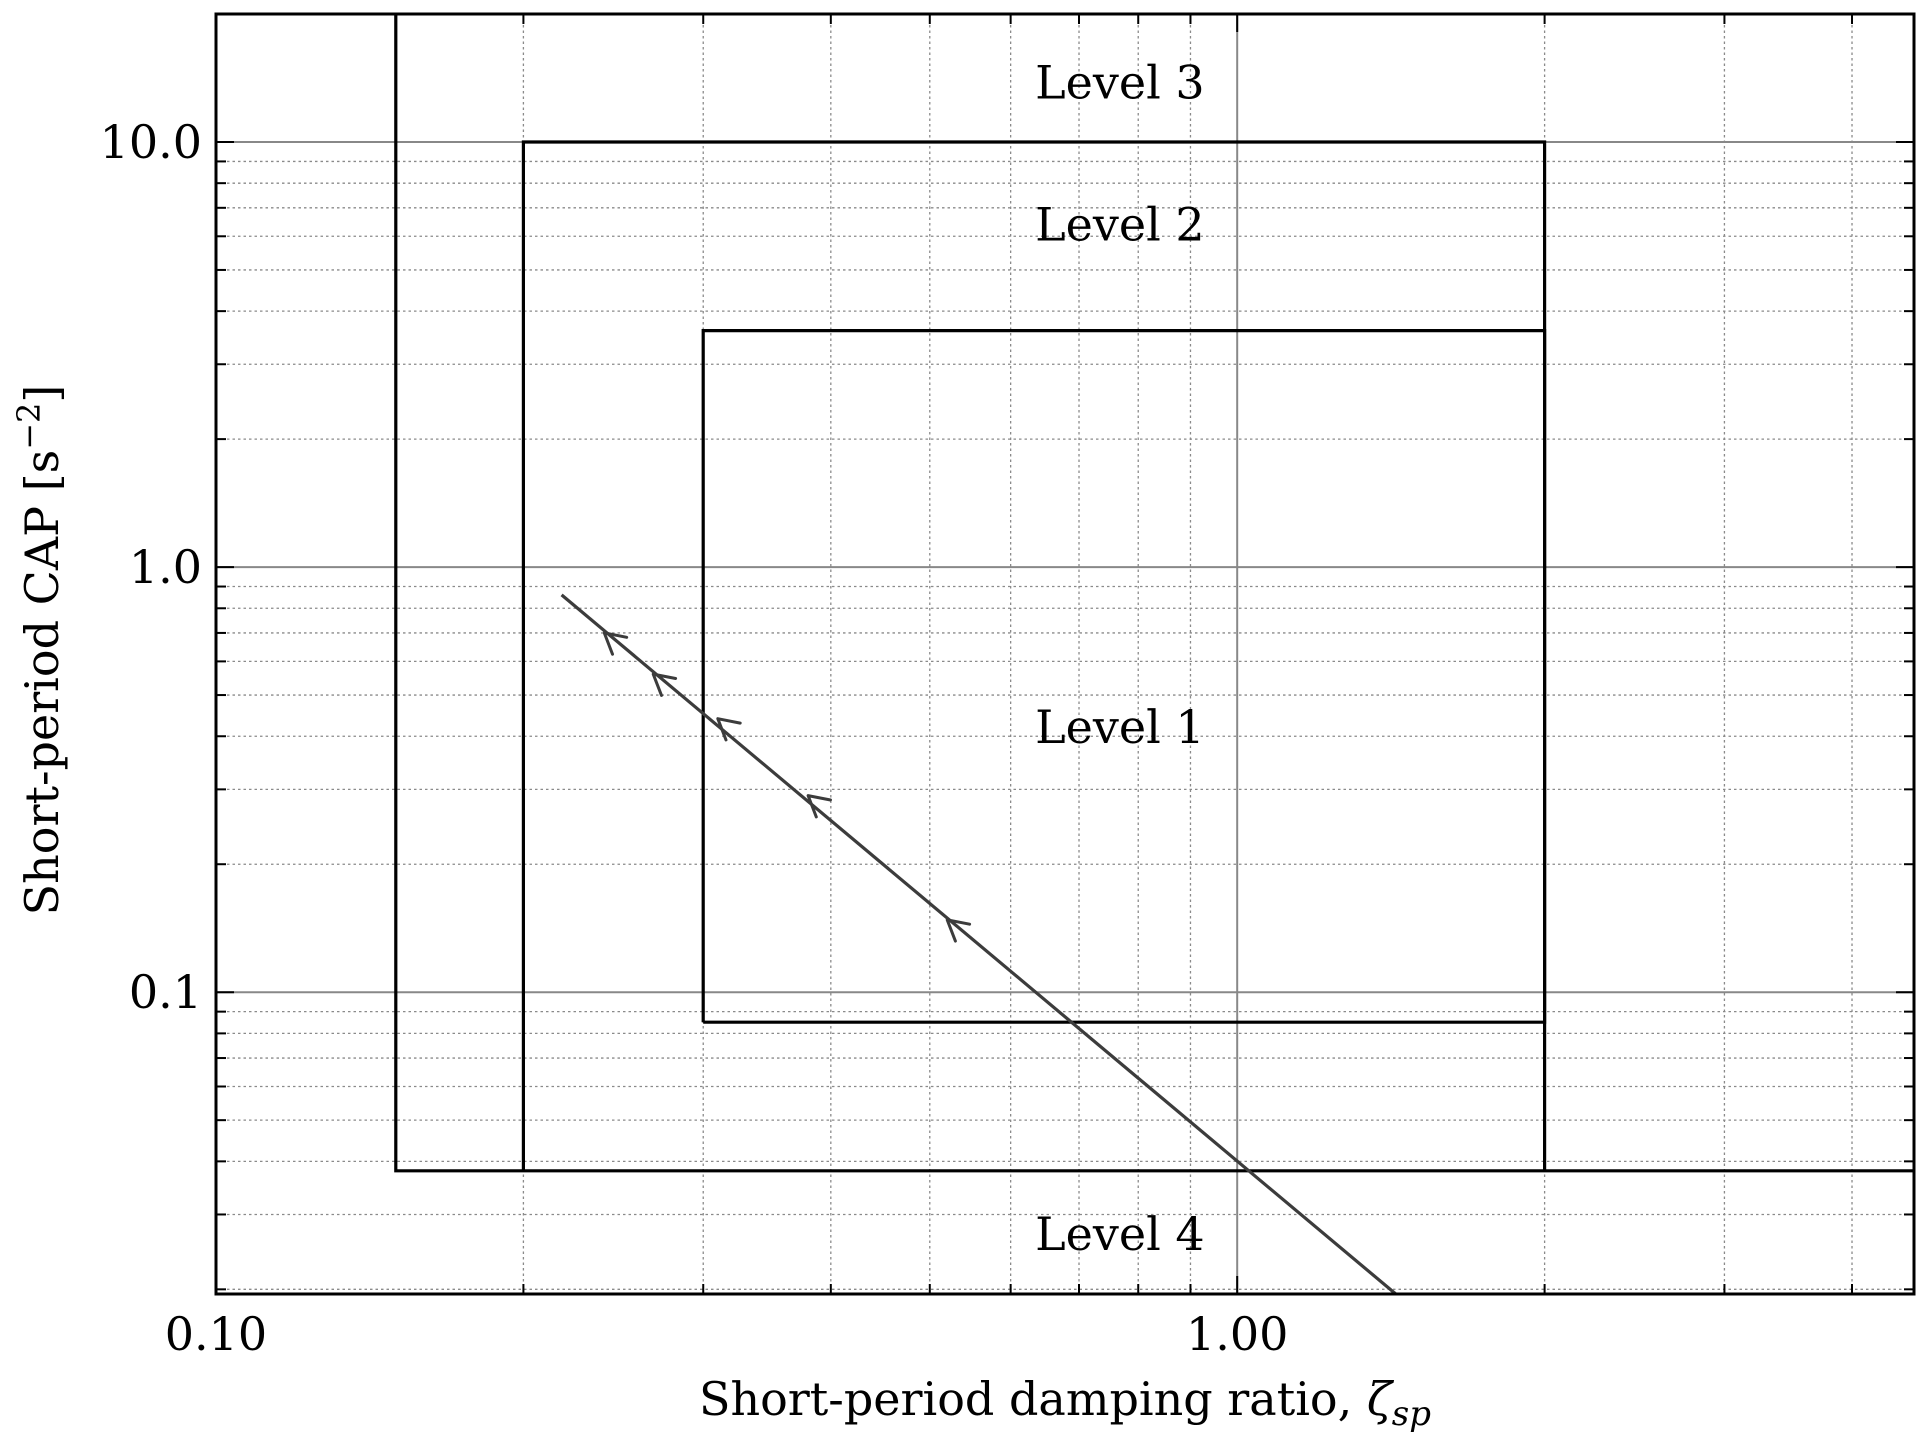 Image resolution: width=1920 pixels, height=1440 pixels. I want to click on y-tick-label: 0.1, so click(165, 992).